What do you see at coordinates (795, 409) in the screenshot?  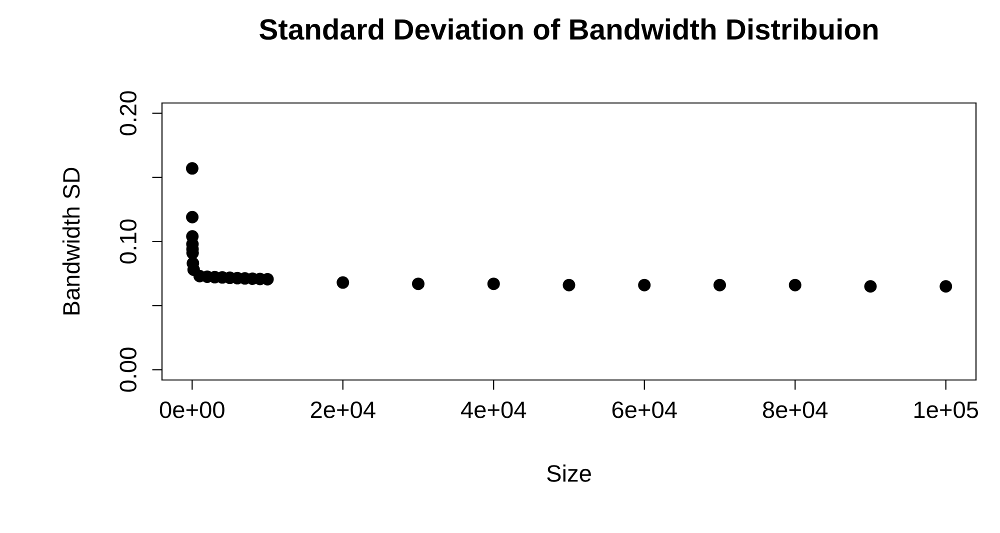 I see `x-tick-label: 8e+04` at bounding box center [795, 409].